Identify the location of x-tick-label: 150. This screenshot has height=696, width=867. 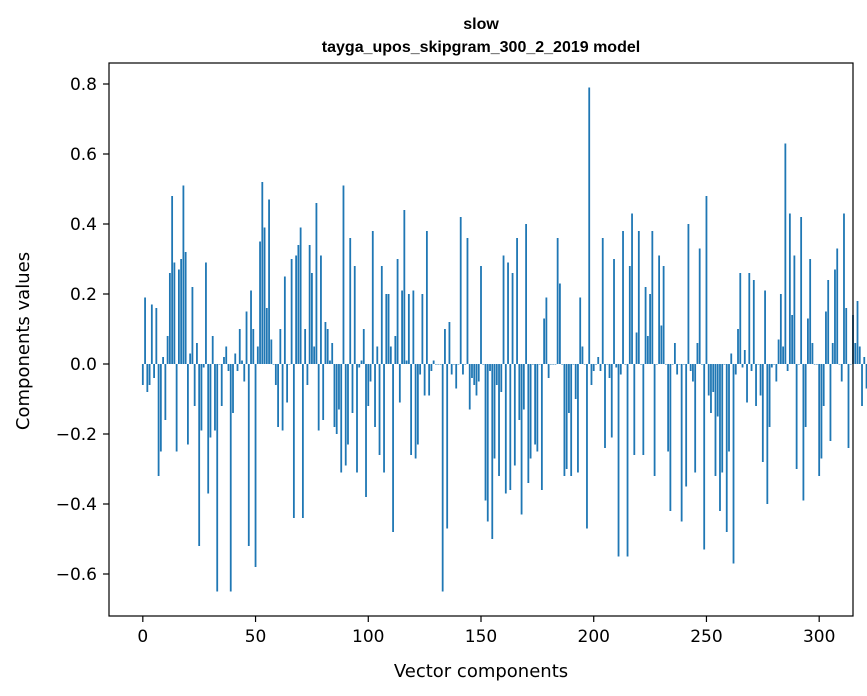
(481, 637).